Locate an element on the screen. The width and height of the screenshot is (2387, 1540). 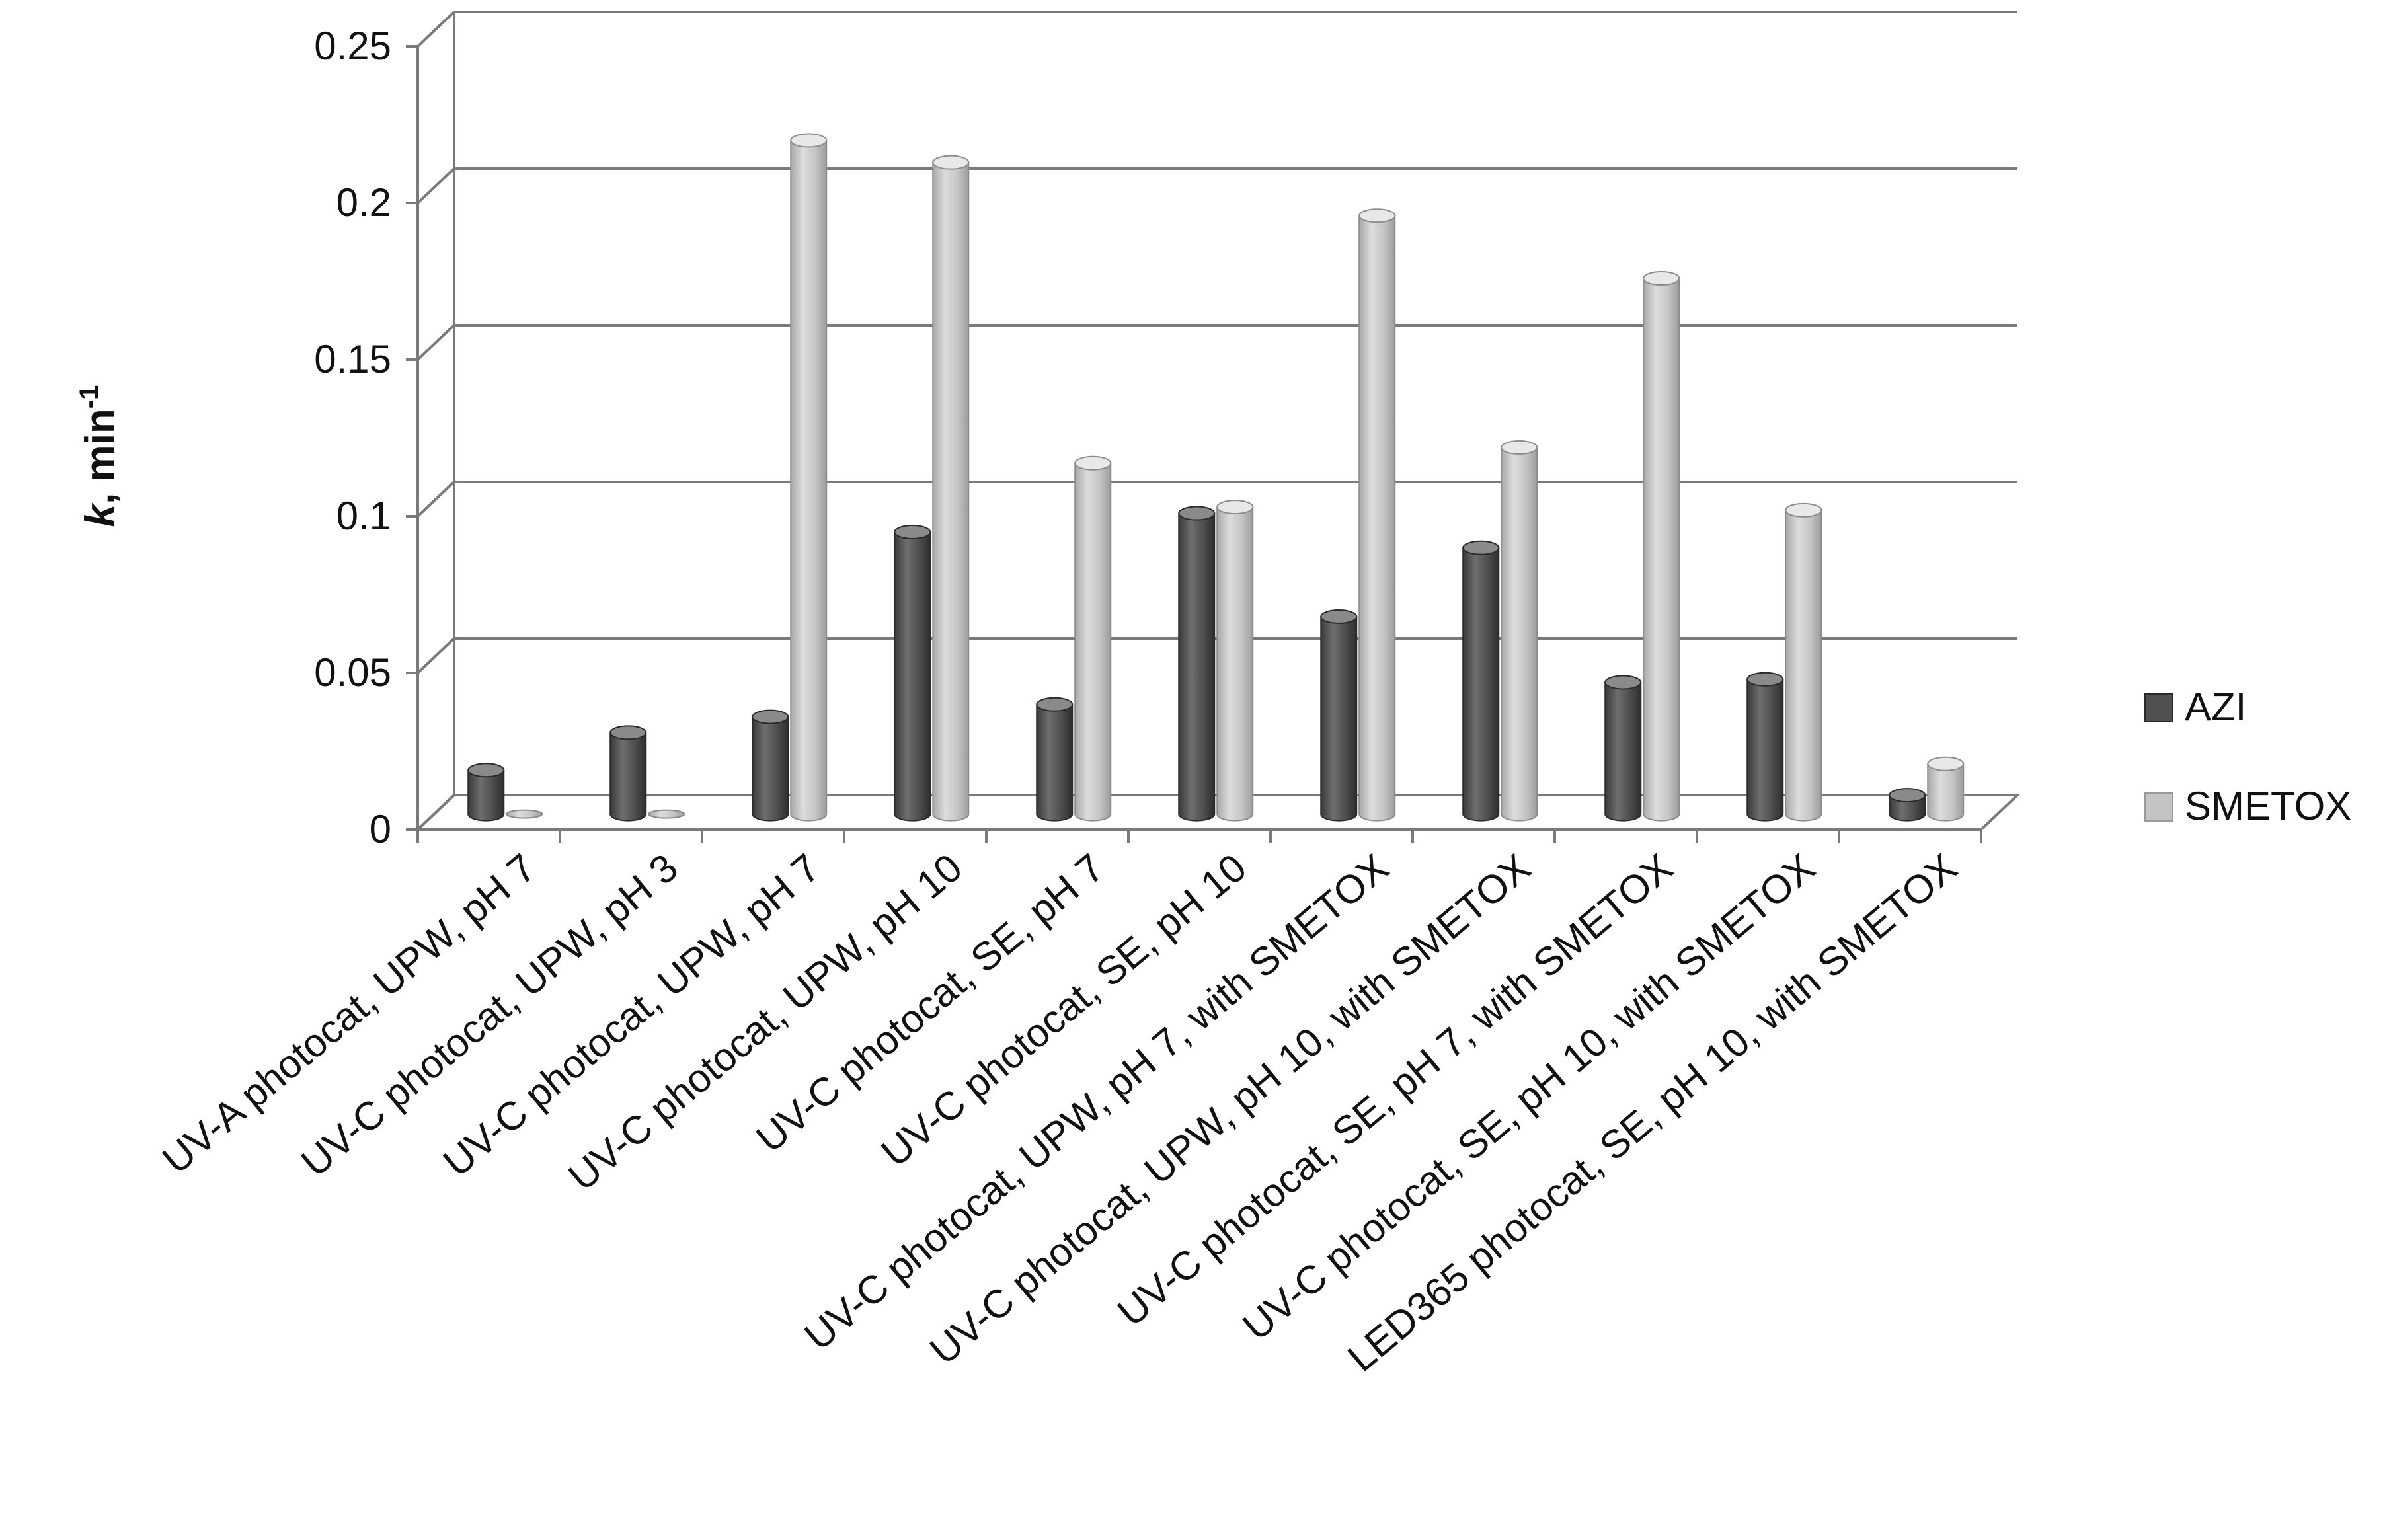
y-tick-label: 0.05 is located at coordinates (353, 672).